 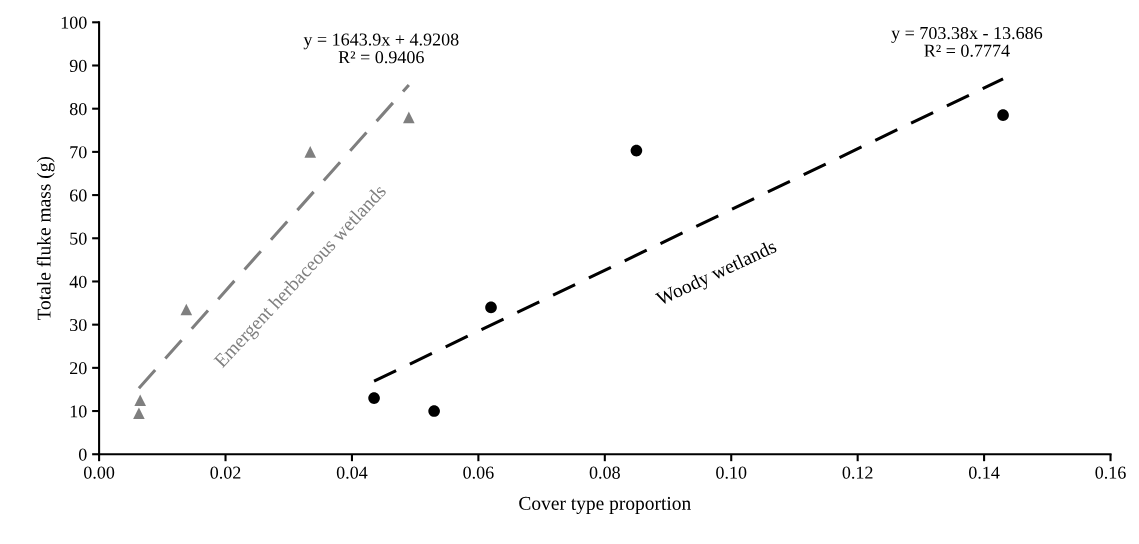 What do you see at coordinates (352, 472) in the screenshot?
I see `x-tick-label: 0.04` at bounding box center [352, 472].